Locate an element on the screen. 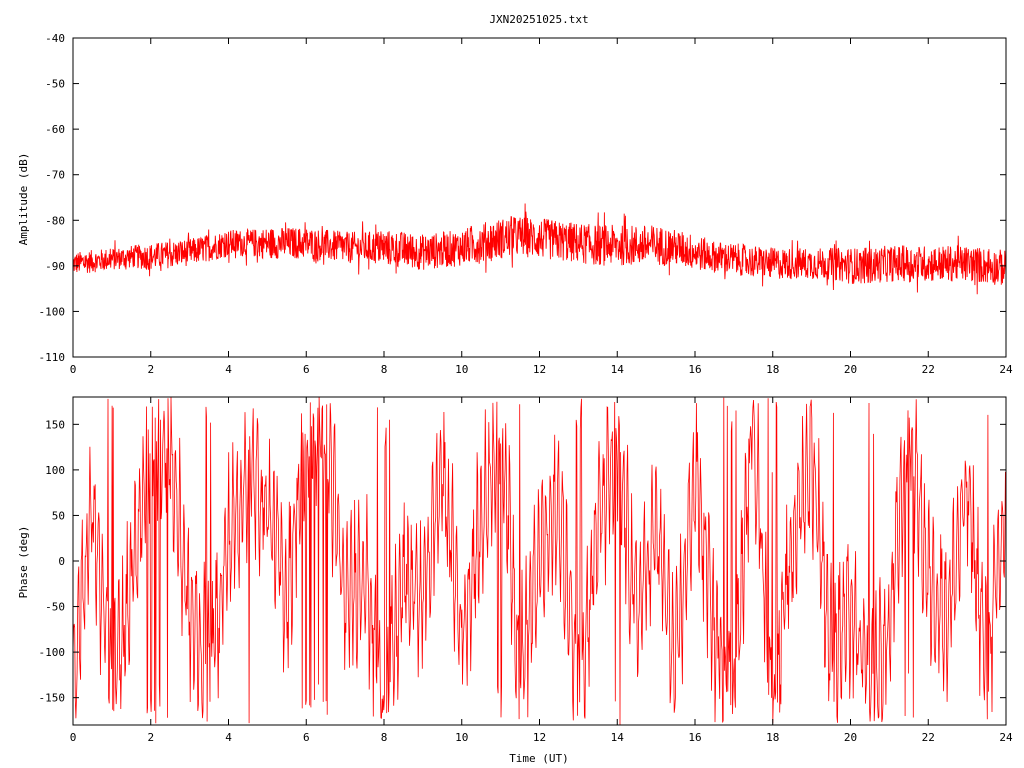 The width and height of the screenshot is (1024, 768). amplitude-x-tick-label: 0 is located at coordinates (73, 369).